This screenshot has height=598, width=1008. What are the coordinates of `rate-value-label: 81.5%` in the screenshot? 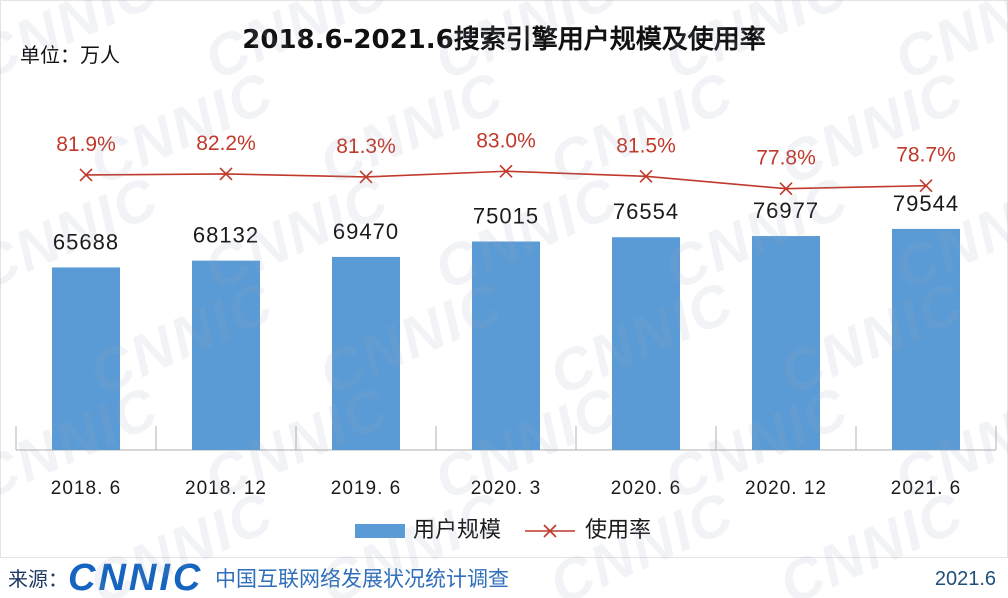 It's located at (646, 145).